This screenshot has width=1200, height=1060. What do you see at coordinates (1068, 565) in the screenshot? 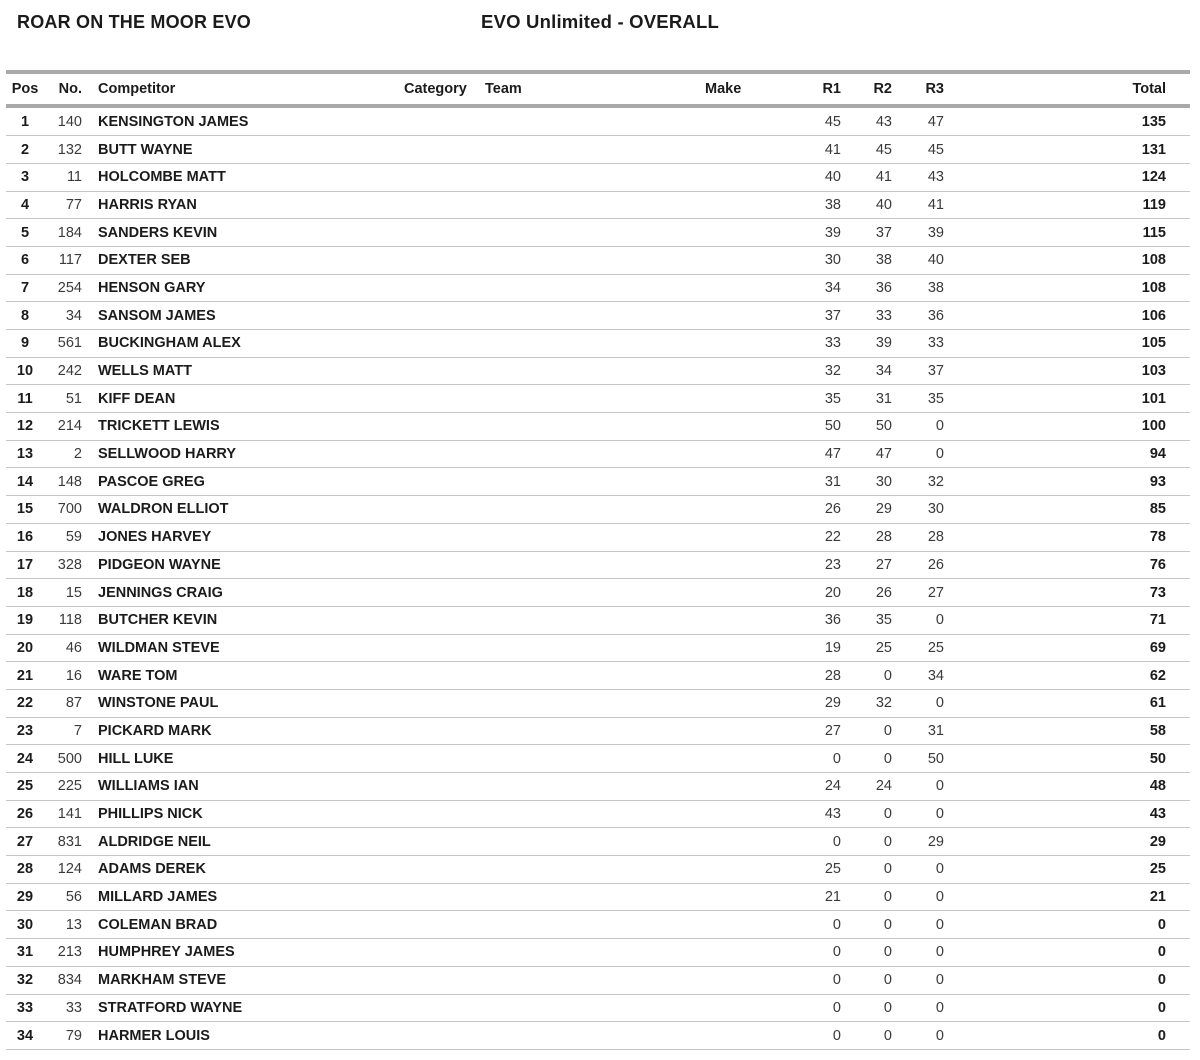
I see `cell-total: 76` at bounding box center [1068, 565].